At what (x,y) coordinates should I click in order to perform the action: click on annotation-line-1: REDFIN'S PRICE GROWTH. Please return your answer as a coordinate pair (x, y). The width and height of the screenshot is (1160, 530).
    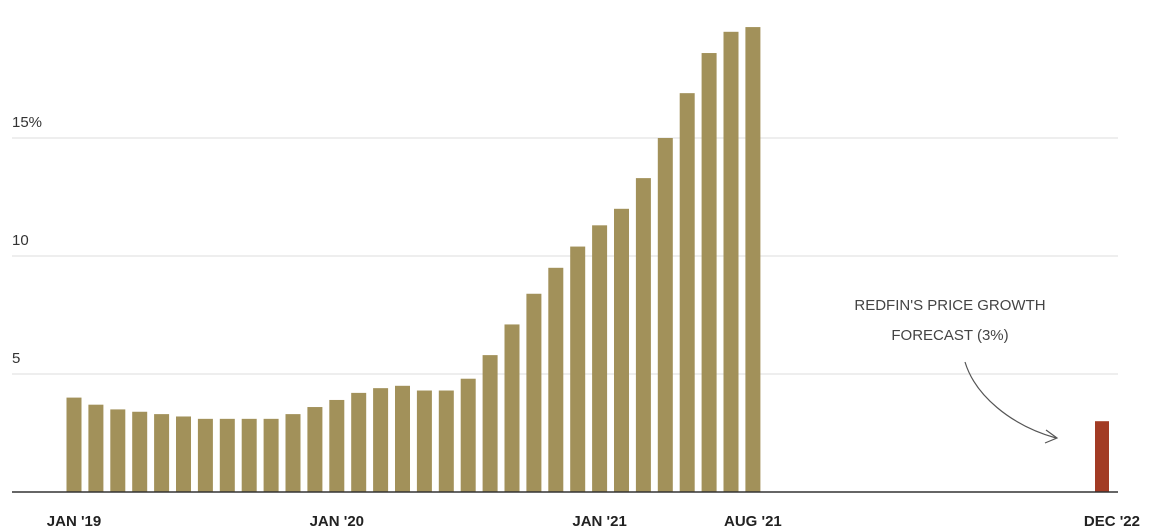
    Looking at the image, I should click on (949, 305).